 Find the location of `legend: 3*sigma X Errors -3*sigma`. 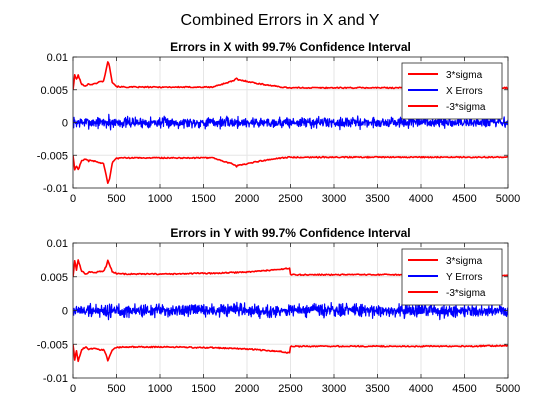

legend: 3*sigma X Errors -3*sigma is located at coordinates (452, 91).